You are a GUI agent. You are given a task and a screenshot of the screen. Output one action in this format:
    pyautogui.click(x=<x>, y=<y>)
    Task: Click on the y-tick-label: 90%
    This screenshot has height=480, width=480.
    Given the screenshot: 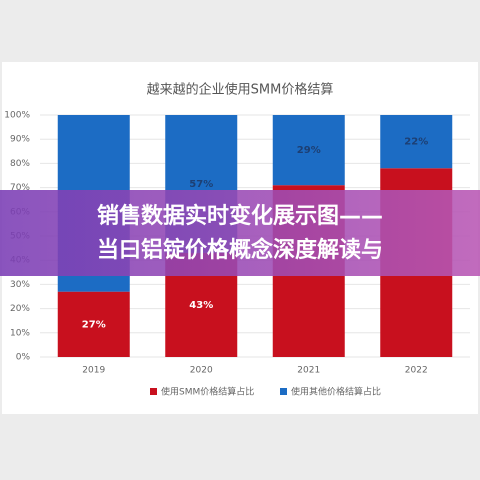 What is the action you would take?
    pyautogui.click(x=20, y=140)
    